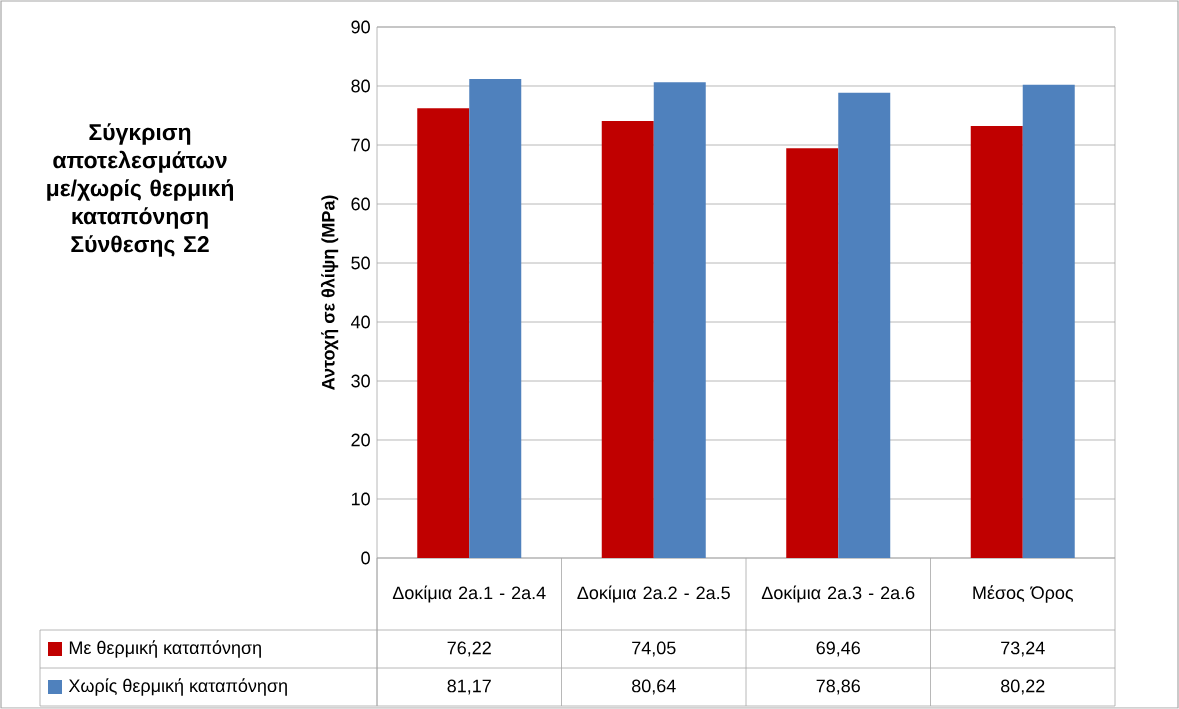 The width and height of the screenshot is (1179, 709). What do you see at coordinates (140, 190) in the screenshot?
I see `text: Σύγκριση αποτελεσμάτων με/χωρίς θερμική καταπόνηση Σύνθεσης Σ2` at bounding box center [140, 190].